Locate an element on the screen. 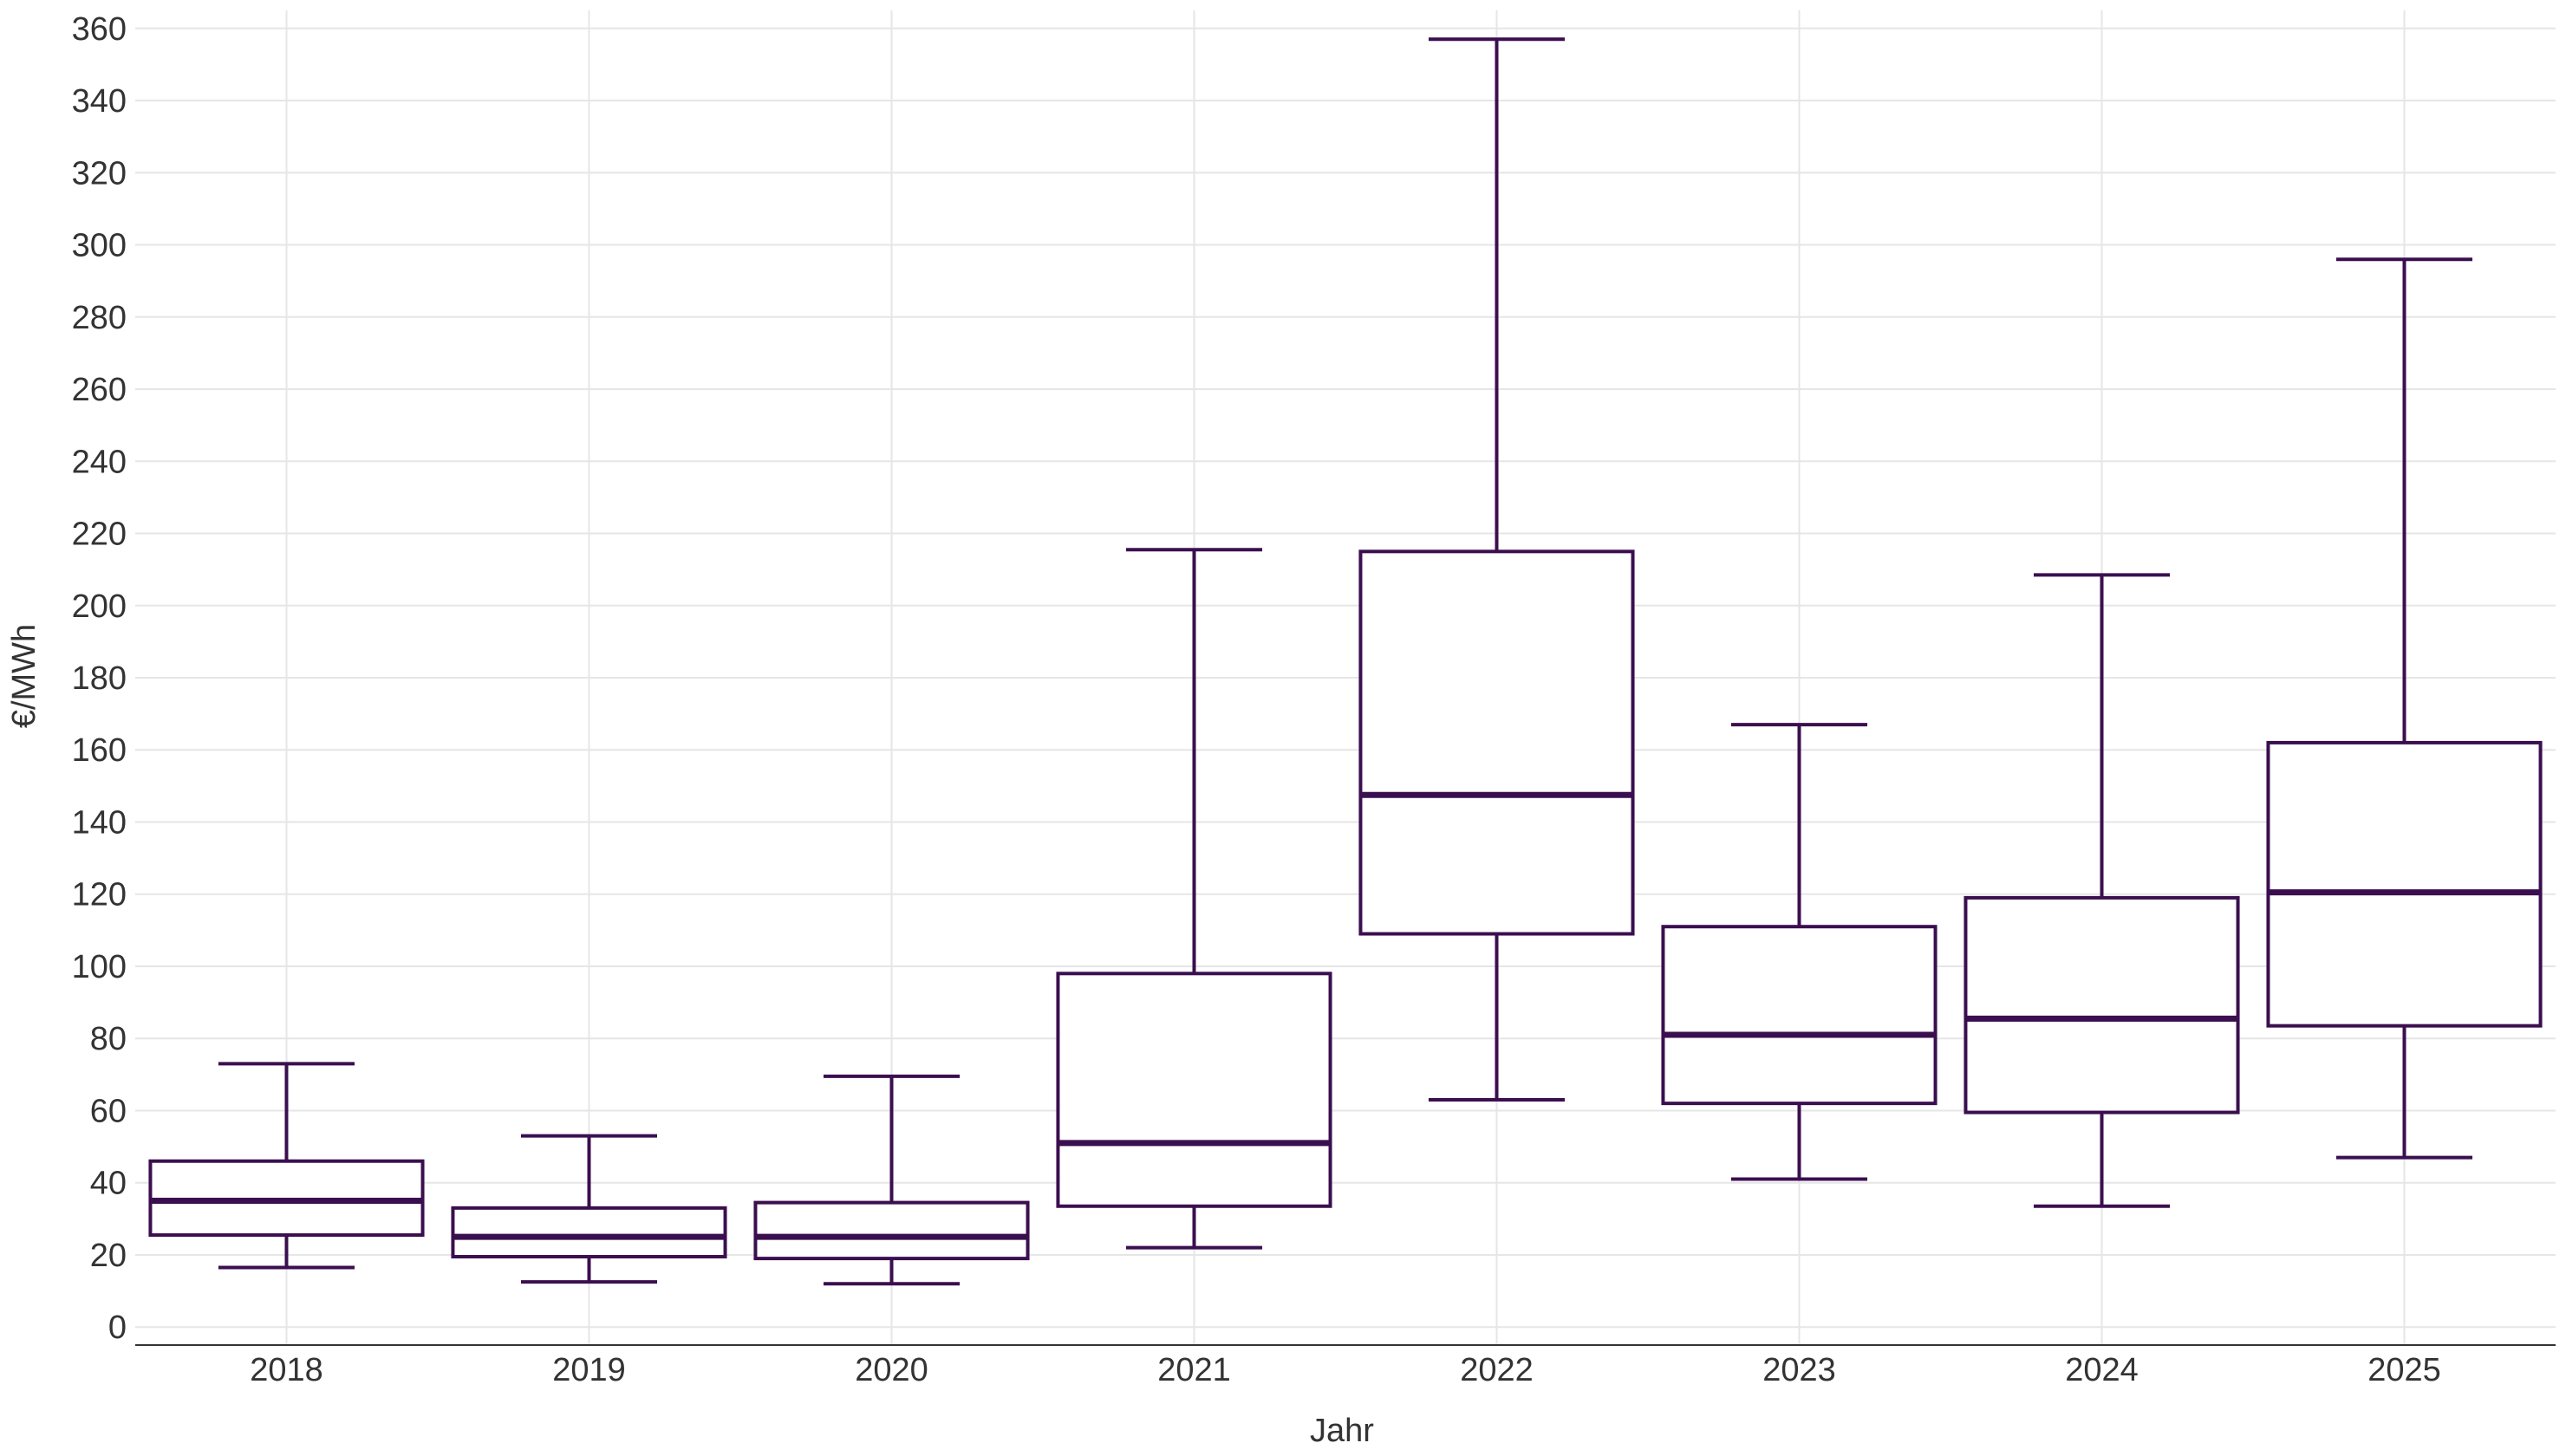 This screenshot has width=2566, height=1456. x-tick-label: 2024 is located at coordinates (2102, 1370).